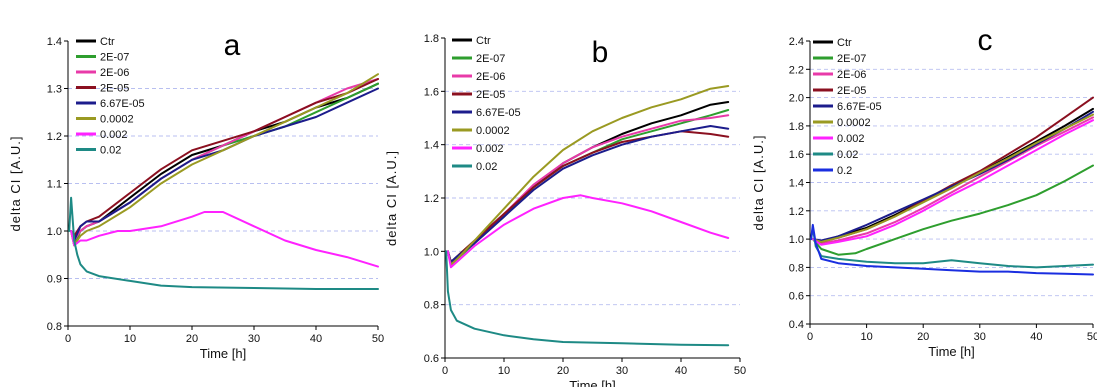 This screenshot has width=1097, height=387. What do you see at coordinates (54, 185) in the screenshot?
I see `y-tick-label: 1.1` at bounding box center [54, 185].